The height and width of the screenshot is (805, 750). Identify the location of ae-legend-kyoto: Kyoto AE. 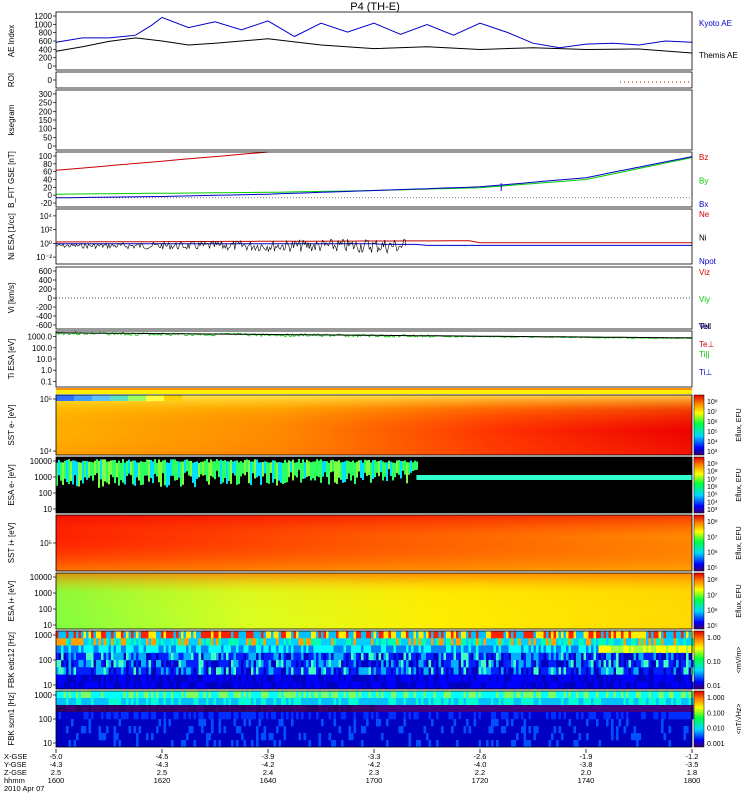
(715, 23).